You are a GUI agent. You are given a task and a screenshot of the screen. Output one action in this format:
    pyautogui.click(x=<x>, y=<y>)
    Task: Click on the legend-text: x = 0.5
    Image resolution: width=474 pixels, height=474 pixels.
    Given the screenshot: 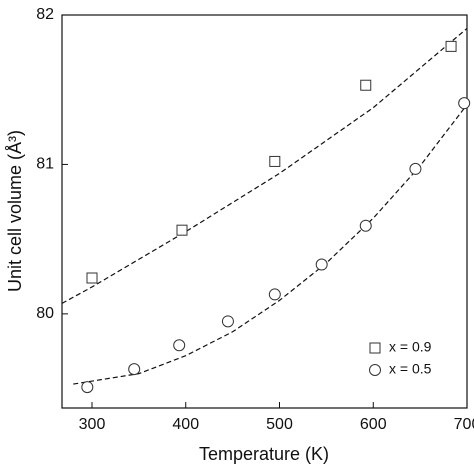 What is the action you would take?
    pyautogui.click(x=410, y=369)
    